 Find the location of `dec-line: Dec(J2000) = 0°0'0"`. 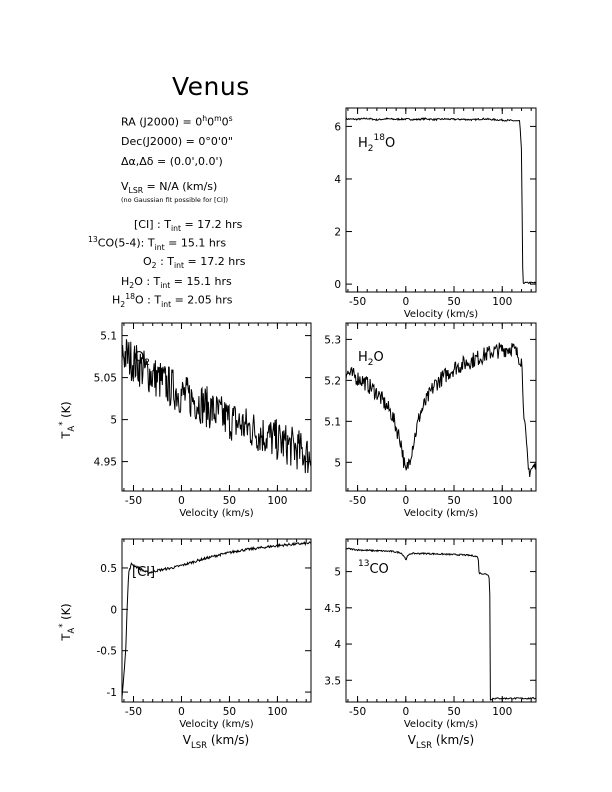

dec-line: Dec(J2000) = 0°0'0" is located at coordinates (177, 141).